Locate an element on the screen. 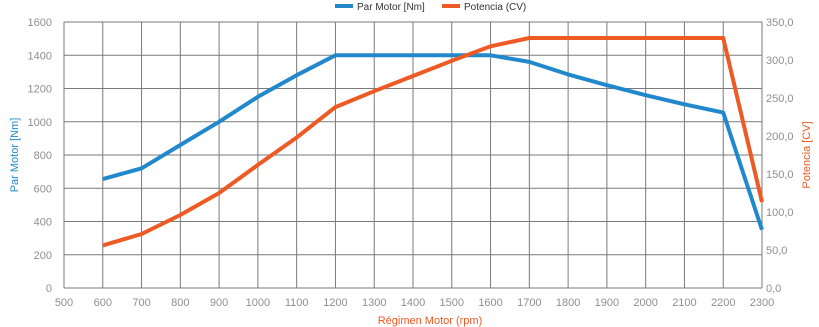 This screenshot has height=327, width=819. y-left-tick-label: 1000 is located at coordinates (40, 123).